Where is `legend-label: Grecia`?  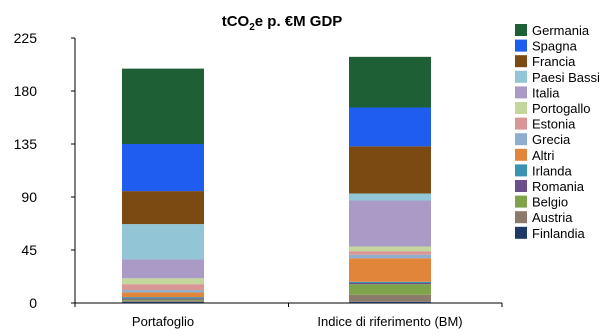 legend-label: Grecia is located at coordinates (551, 139).